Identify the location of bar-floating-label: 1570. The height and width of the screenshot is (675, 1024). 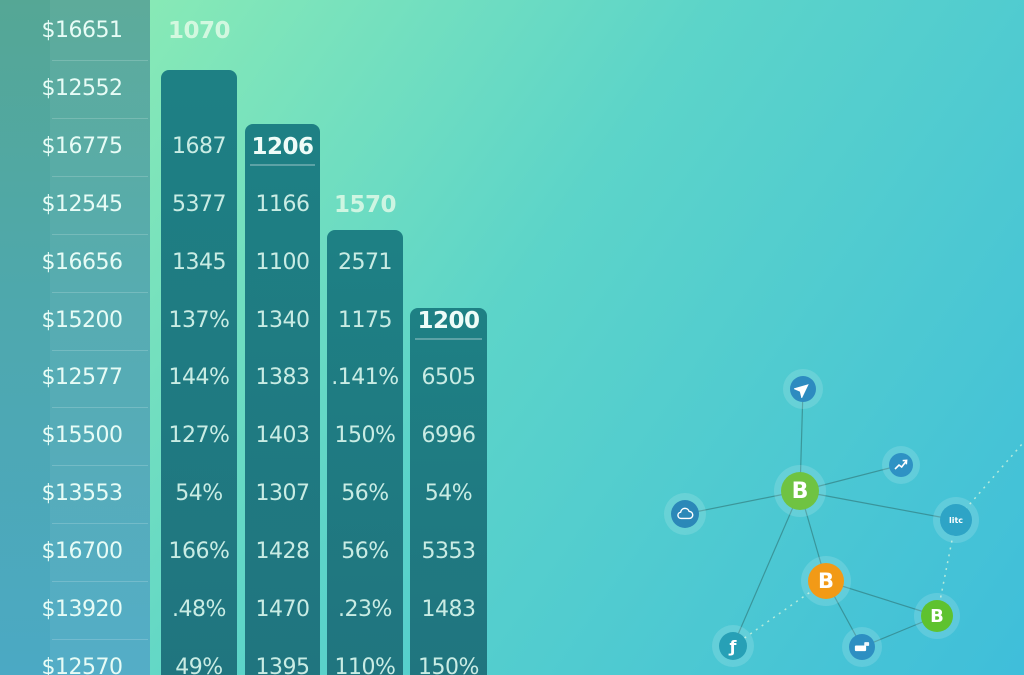
(365, 204).